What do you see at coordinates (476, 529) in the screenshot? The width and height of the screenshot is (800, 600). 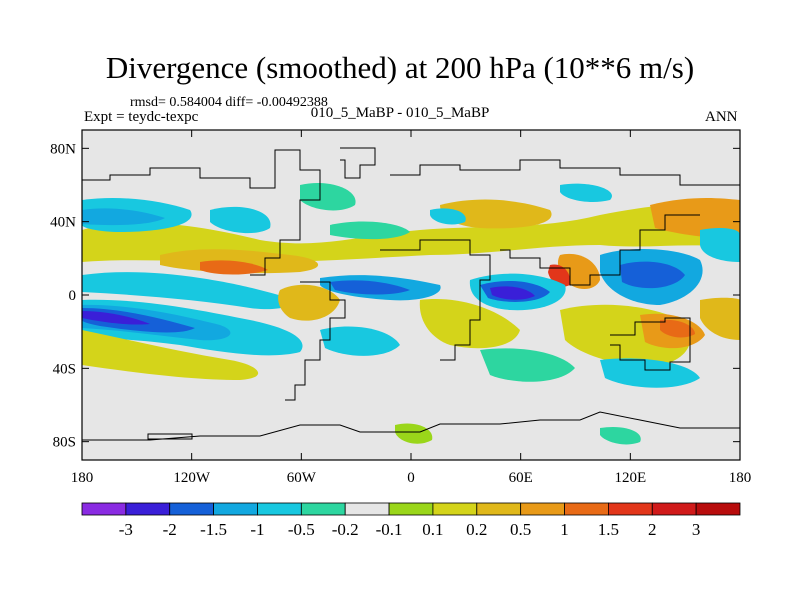 I see `colorbar-label: 0.2` at bounding box center [476, 529].